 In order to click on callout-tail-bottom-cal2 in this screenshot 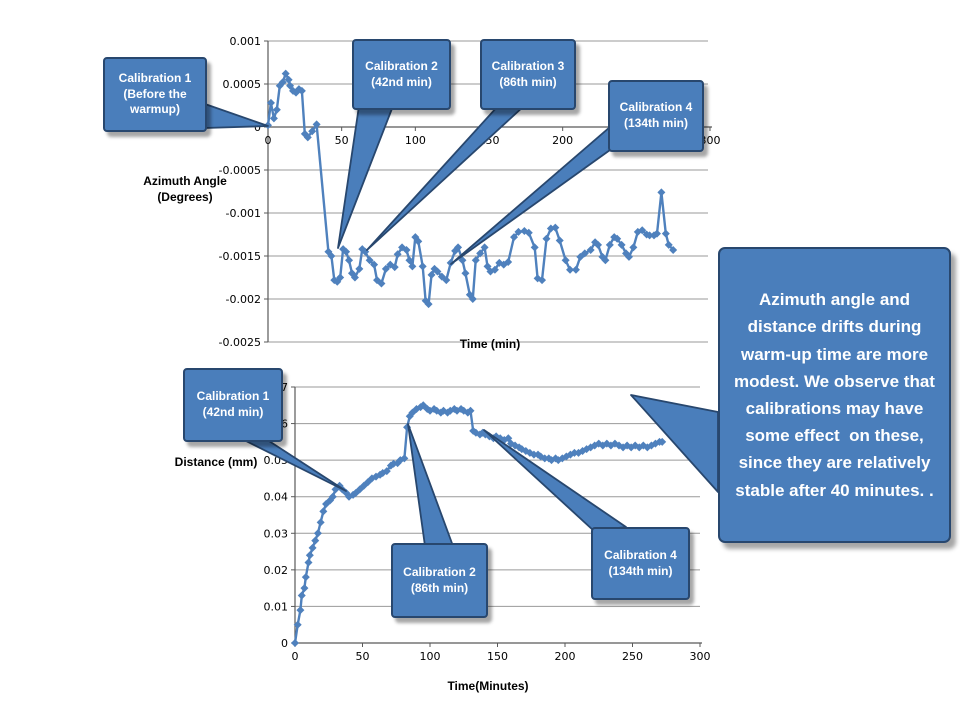, I will do `click(430, 485)`.